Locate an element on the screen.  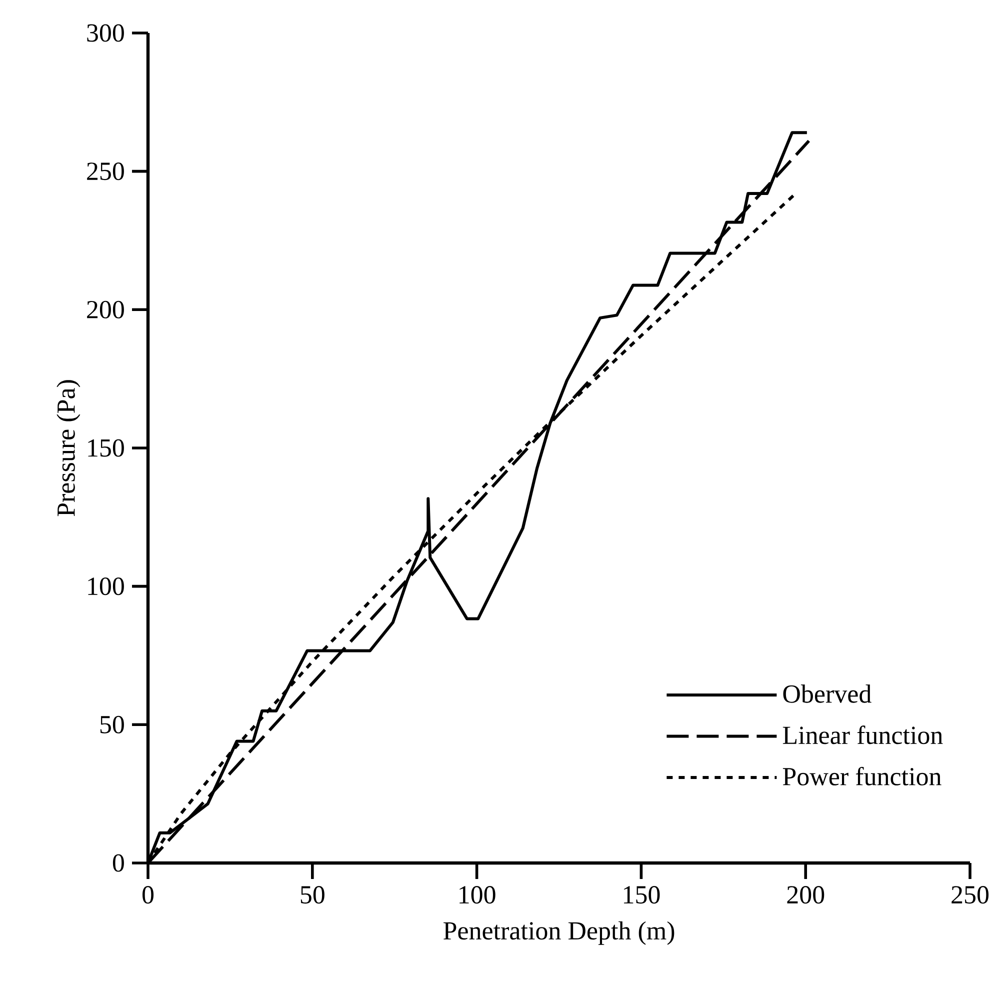
x-axis-title: Penetration Depth (m) is located at coordinates (559, 933).